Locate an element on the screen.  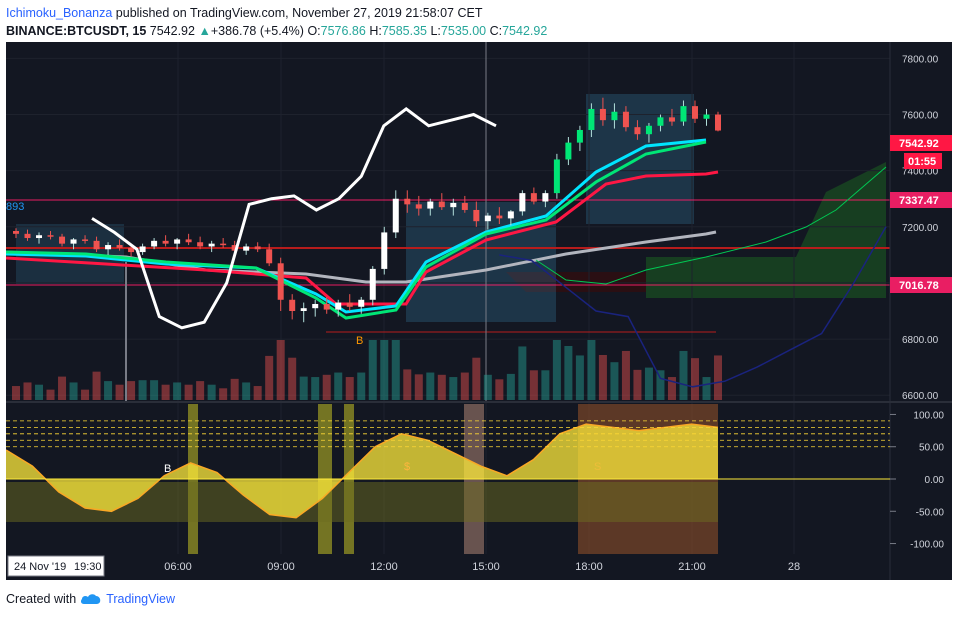
author-link: Ichimoku_Bonanza is located at coordinates (59, 13).